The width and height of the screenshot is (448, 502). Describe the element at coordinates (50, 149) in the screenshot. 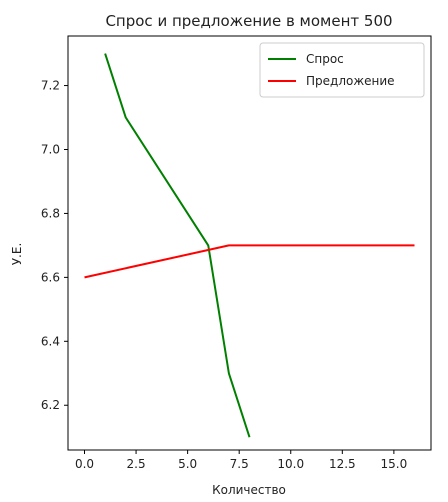

I see `y-tick-label: 7.0` at that location.